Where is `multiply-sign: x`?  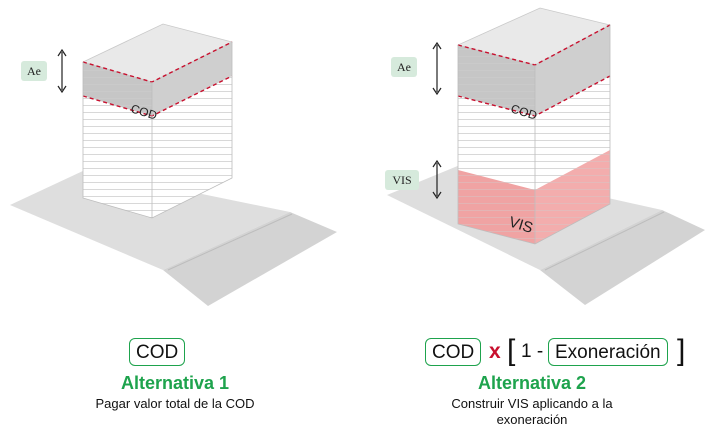 multiply-sign: x is located at coordinates (495, 351).